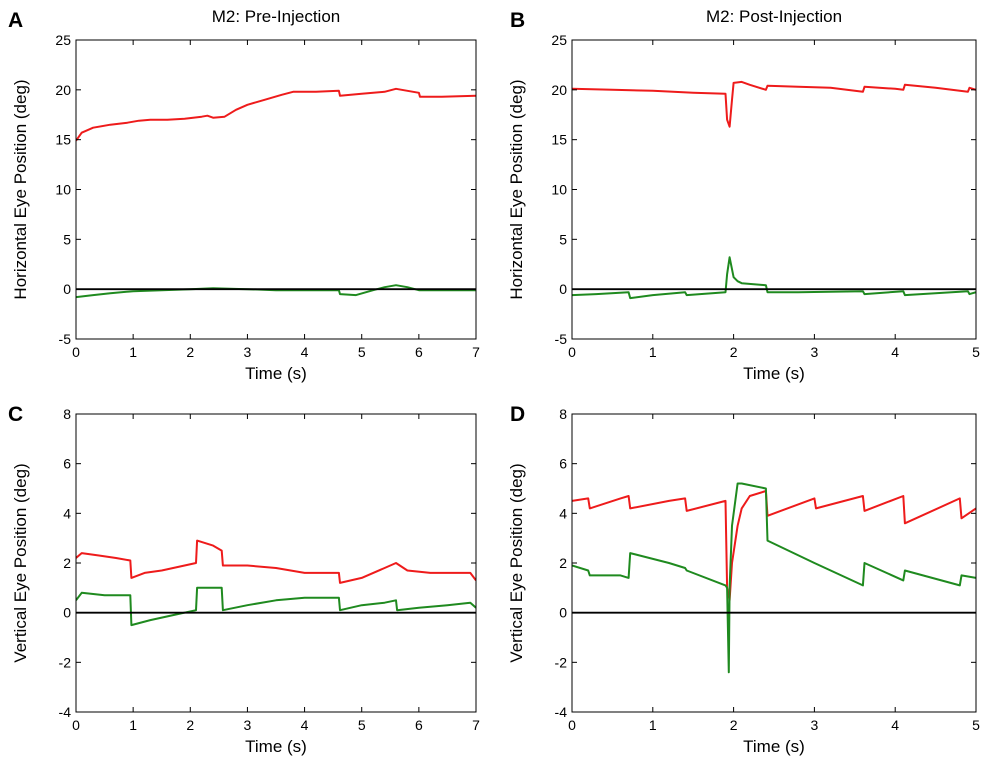 The width and height of the screenshot is (985, 768). What do you see at coordinates (774, 16) in the screenshot?
I see `chart-title: M2: Post-Injection` at bounding box center [774, 16].